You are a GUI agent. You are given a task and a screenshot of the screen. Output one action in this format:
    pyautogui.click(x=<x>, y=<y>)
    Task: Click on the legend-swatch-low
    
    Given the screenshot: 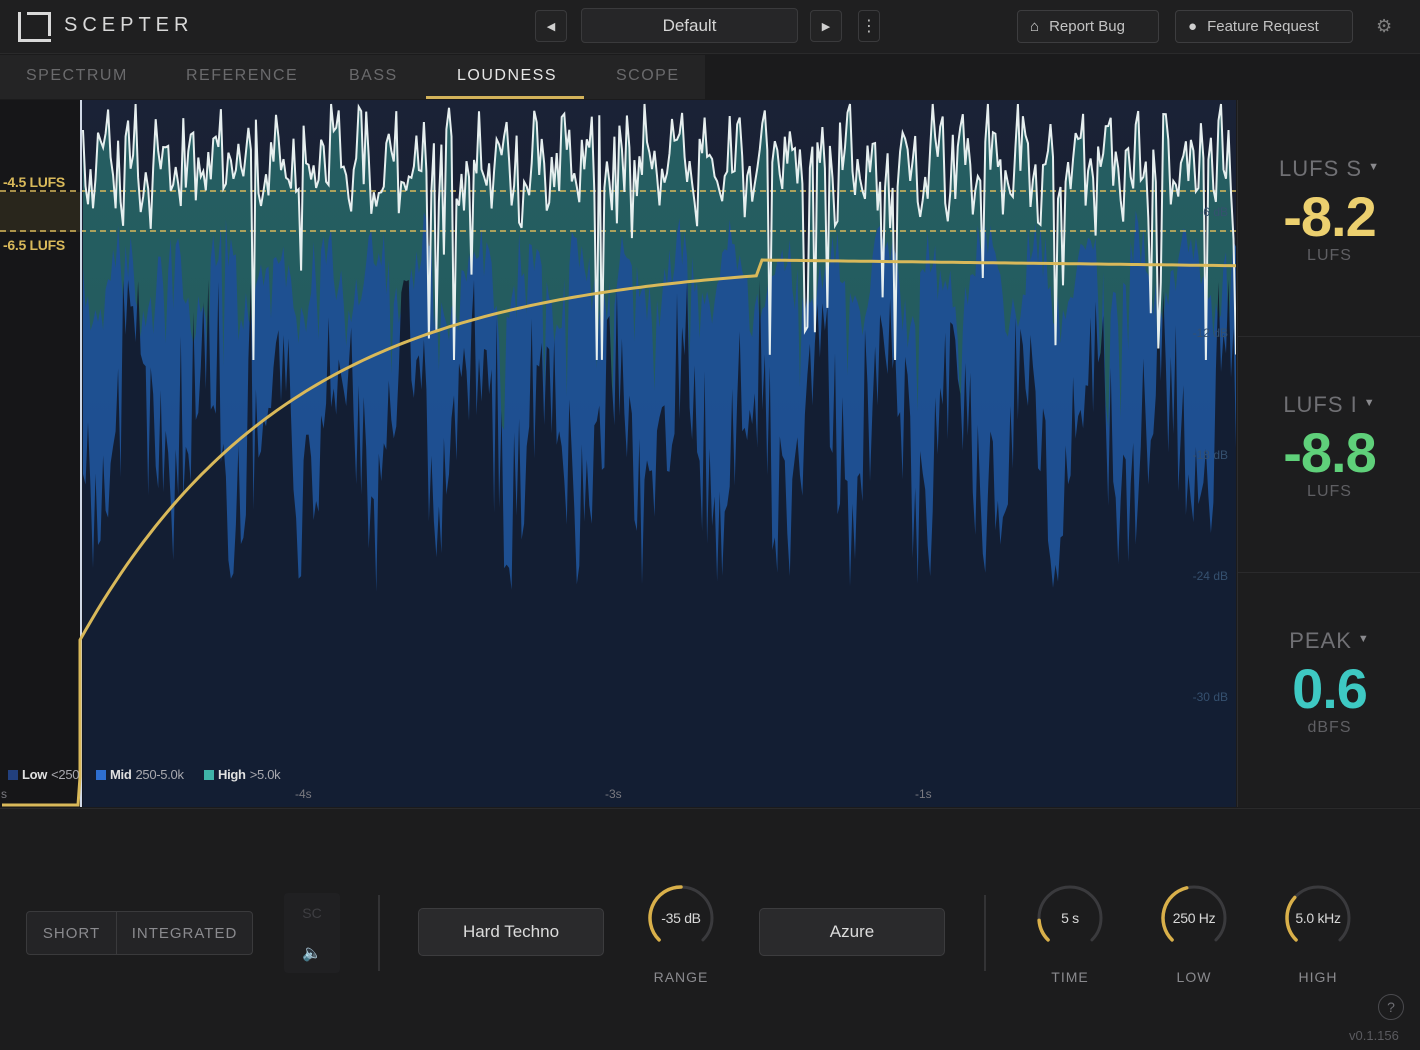 What is the action you would take?
    pyautogui.click(x=13, y=774)
    